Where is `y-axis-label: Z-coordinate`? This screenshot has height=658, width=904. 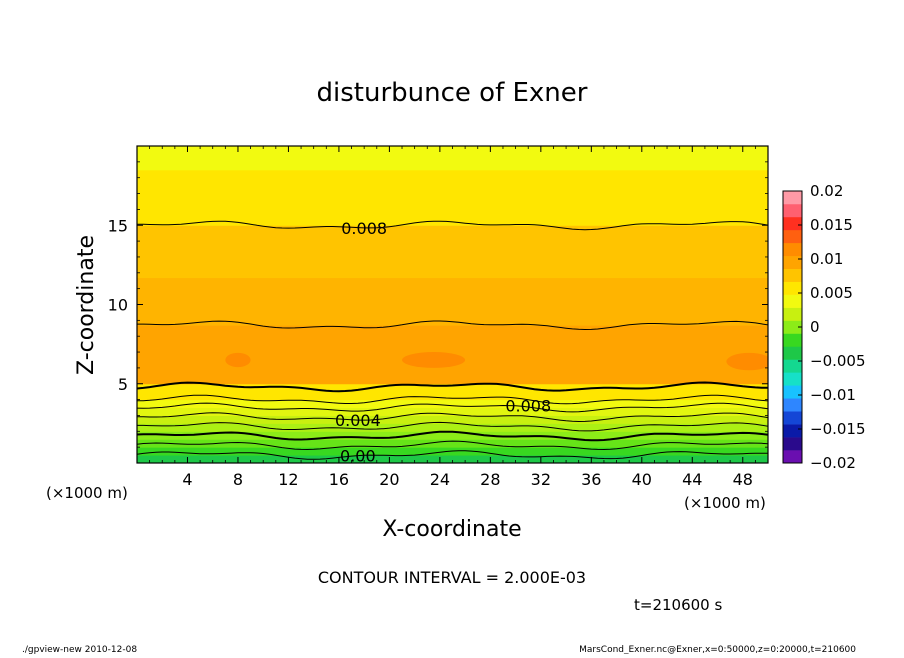
y-axis-label: Z-coordinate is located at coordinates (86, 305).